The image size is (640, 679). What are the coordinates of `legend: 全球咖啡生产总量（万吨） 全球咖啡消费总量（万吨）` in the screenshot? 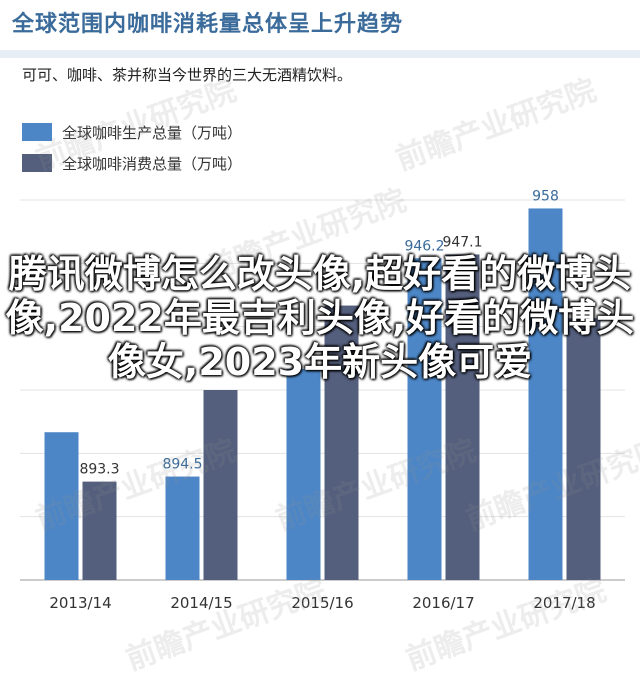 It's located at (132, 149).